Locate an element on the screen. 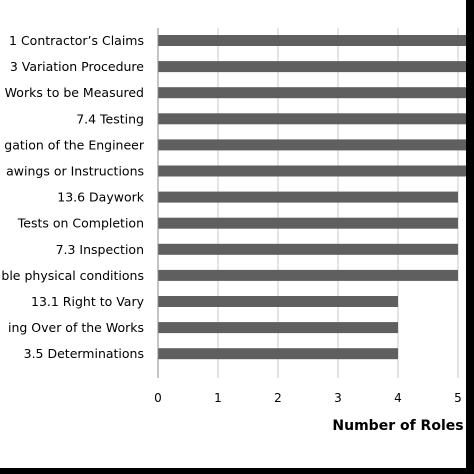 This screenshot has height=474, width=474. category-label: 3 Variation Procedure is located at coordinates (77, 66).